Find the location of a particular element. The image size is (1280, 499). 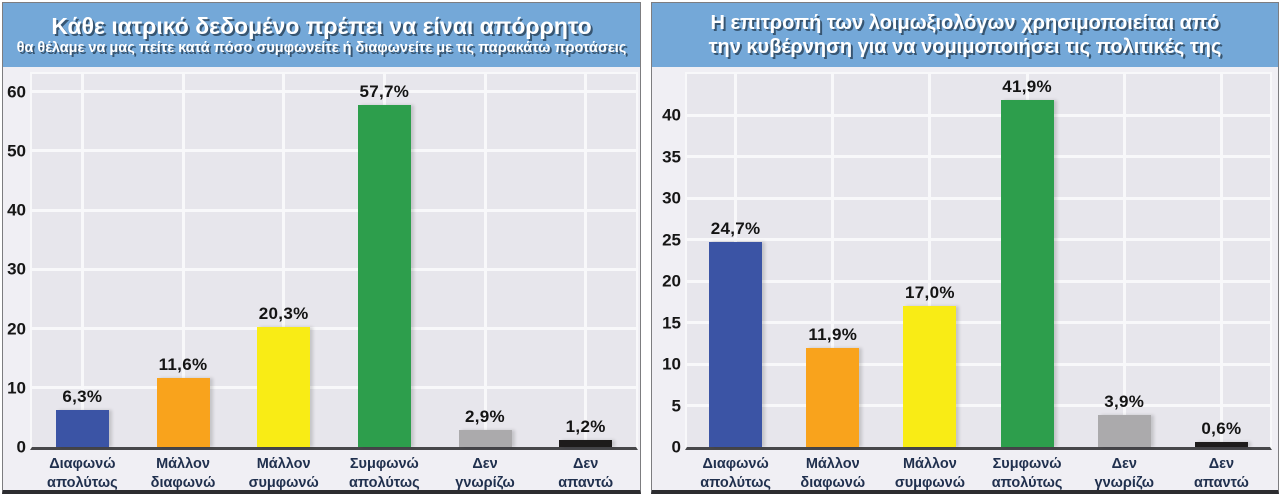

bar-value-label: 57,7% is located at coordinates (384, 92).